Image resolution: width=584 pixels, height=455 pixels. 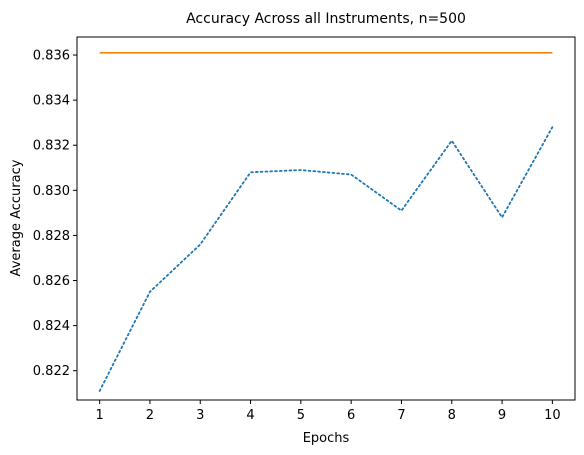 What do you see at coordinates (200, 415) in the screenshot?
I see `x-tick-label: 3` at bounding box center [200, 415].